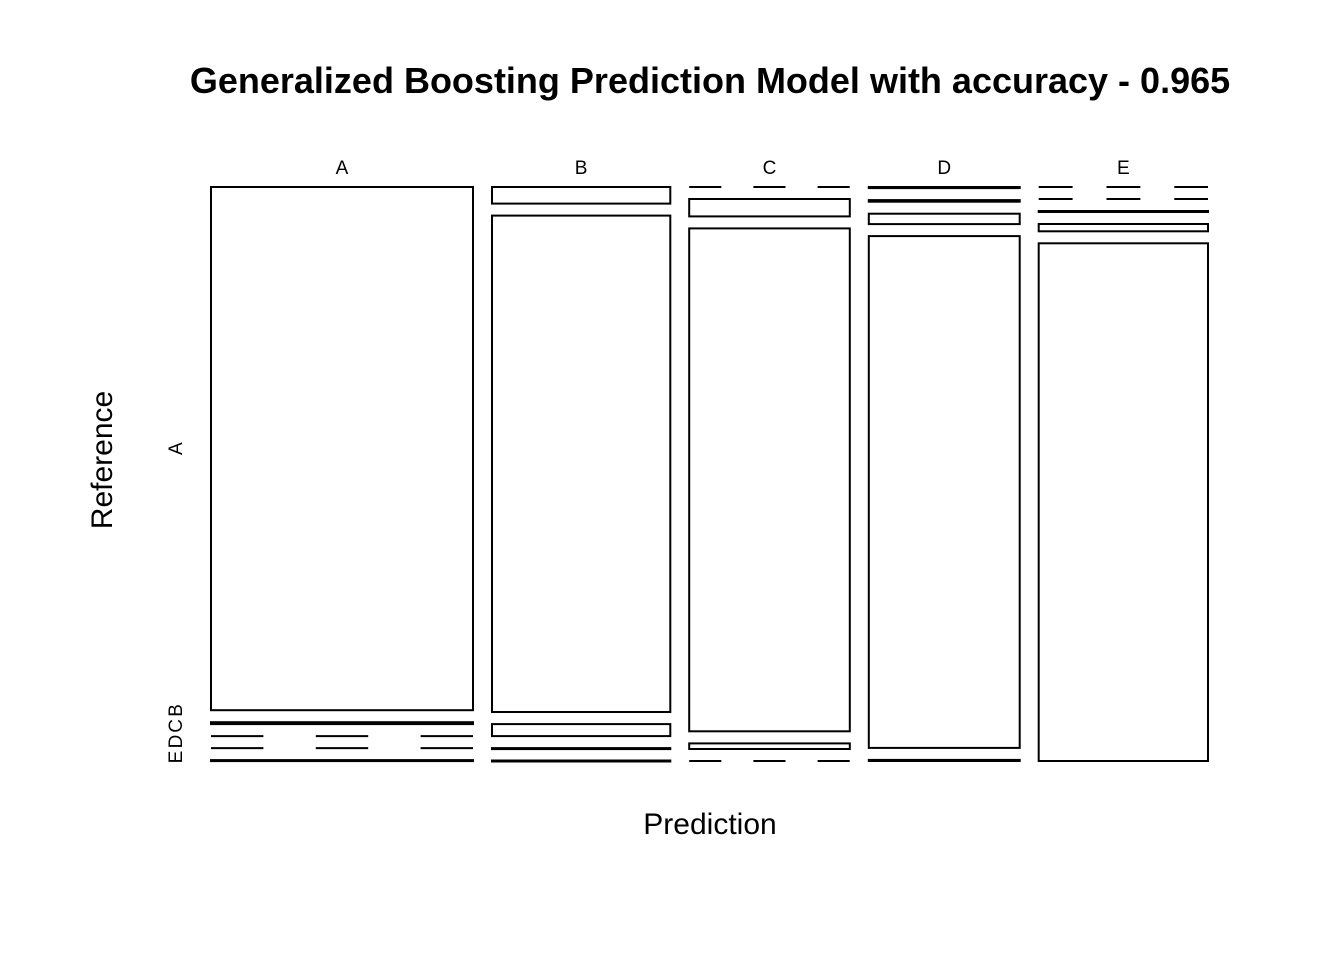 This screenshot has height=960, width=1344. What do you see at coordinates (1123, 211) in the screenshot?
I see `tile-pred-E-ref-C` at bounding box center [1123, 211].